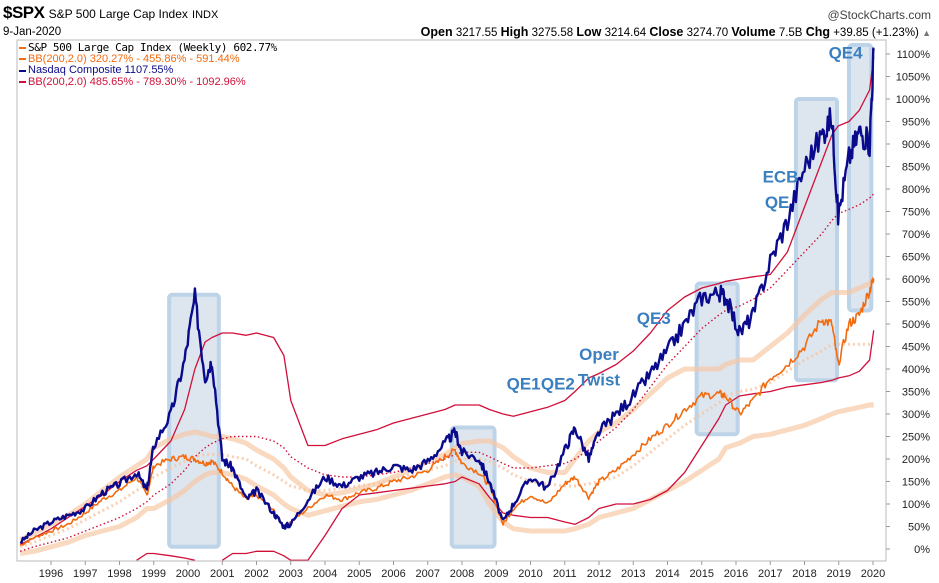 This screenshot has height=583, width=939. What do you see at coordinates (926, 33) in the screenshot?
I see `up-triangle-icon: ▲` at bounding box center [926, 33].